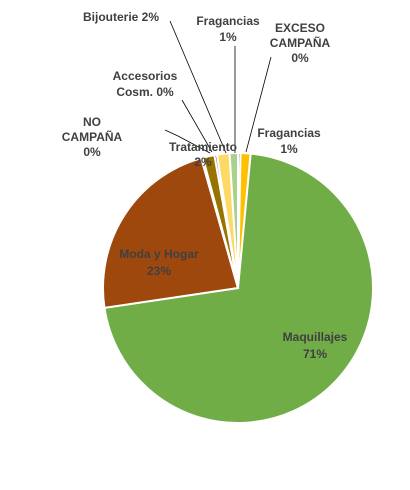  I want to click on slice-label-accesorios-cosm-6: Accesorios Cosm. 0%, so click(145, 84).